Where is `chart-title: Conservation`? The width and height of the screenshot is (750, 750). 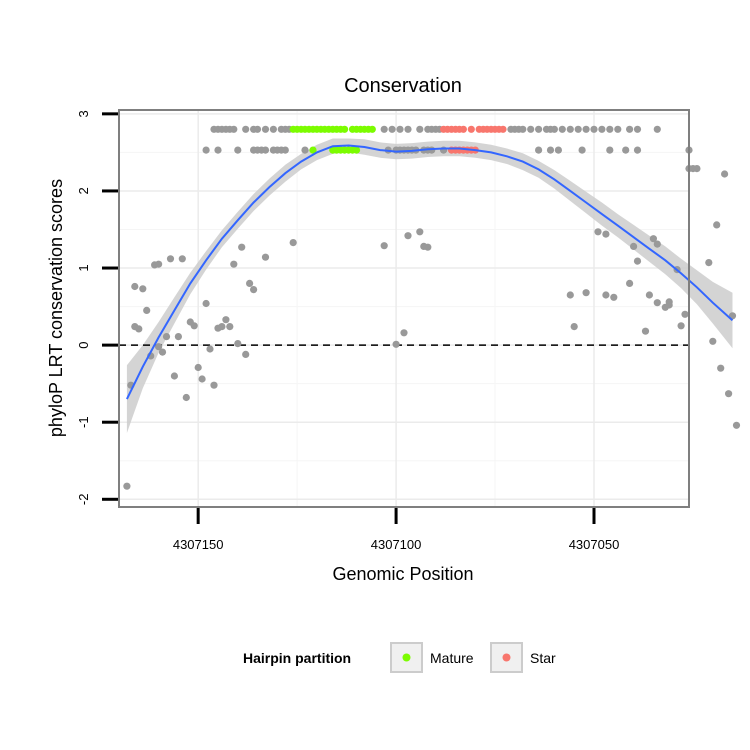
chart-title: Conservation is located at coordinates (403, 86).